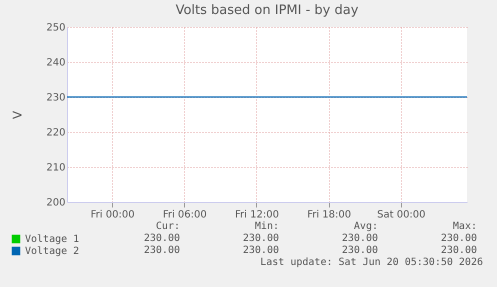  Describe the element at coordinates (401, 215) in the screenshot. I see `x-tick-label: Sat 00:00` at that location.